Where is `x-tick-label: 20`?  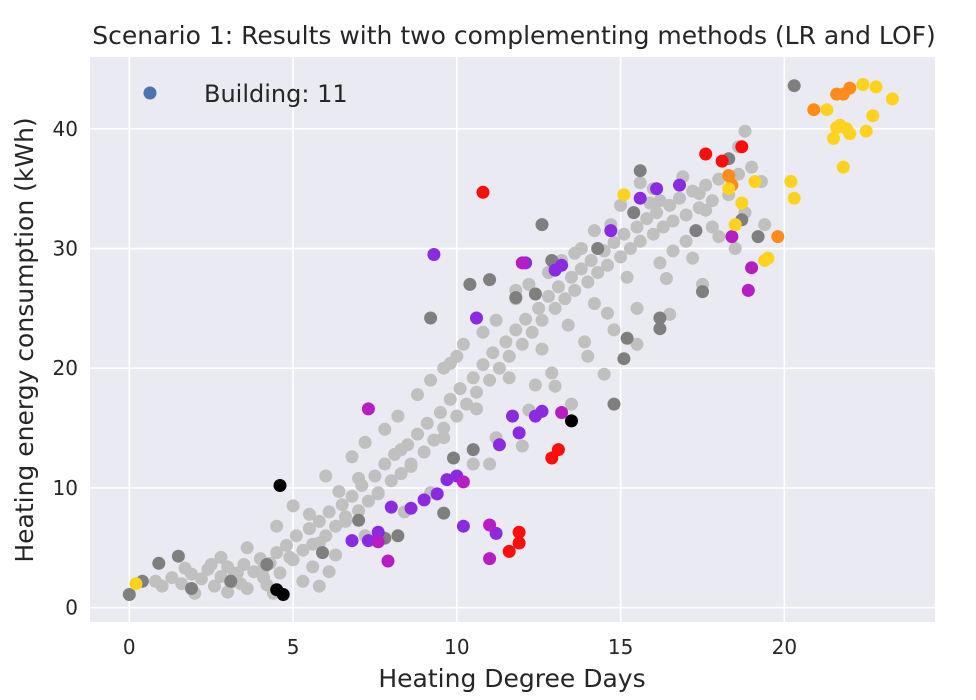 x-tick-label: 20 is located at coordinates (784, 647).